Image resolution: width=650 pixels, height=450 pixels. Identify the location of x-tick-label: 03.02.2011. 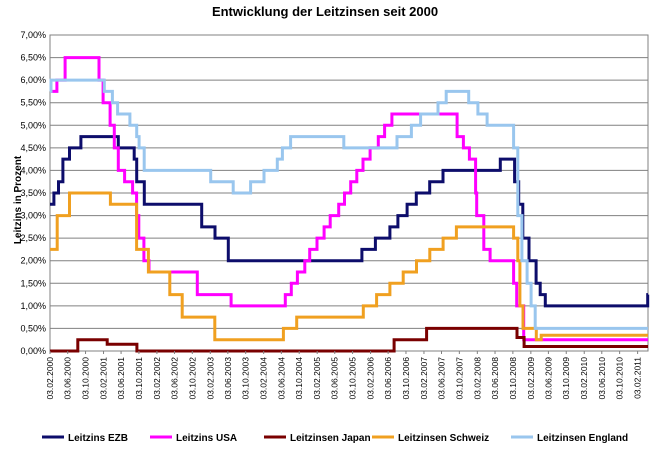
(638, 378).